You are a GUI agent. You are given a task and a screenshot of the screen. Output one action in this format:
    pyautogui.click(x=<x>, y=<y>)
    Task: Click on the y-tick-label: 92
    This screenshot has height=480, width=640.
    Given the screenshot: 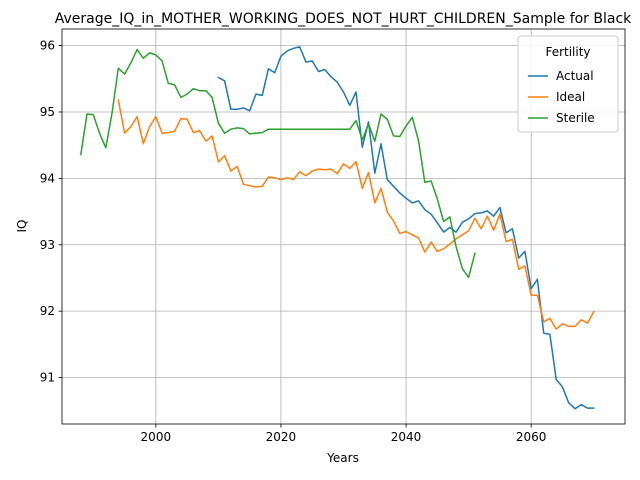 What is the action you would take?
    pyautogui.click(x=47, y=311)
    